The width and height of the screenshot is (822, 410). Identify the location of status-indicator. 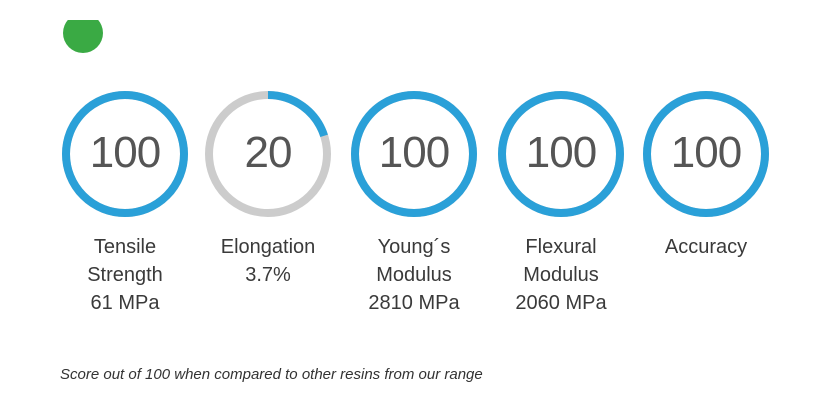
(83, 36).